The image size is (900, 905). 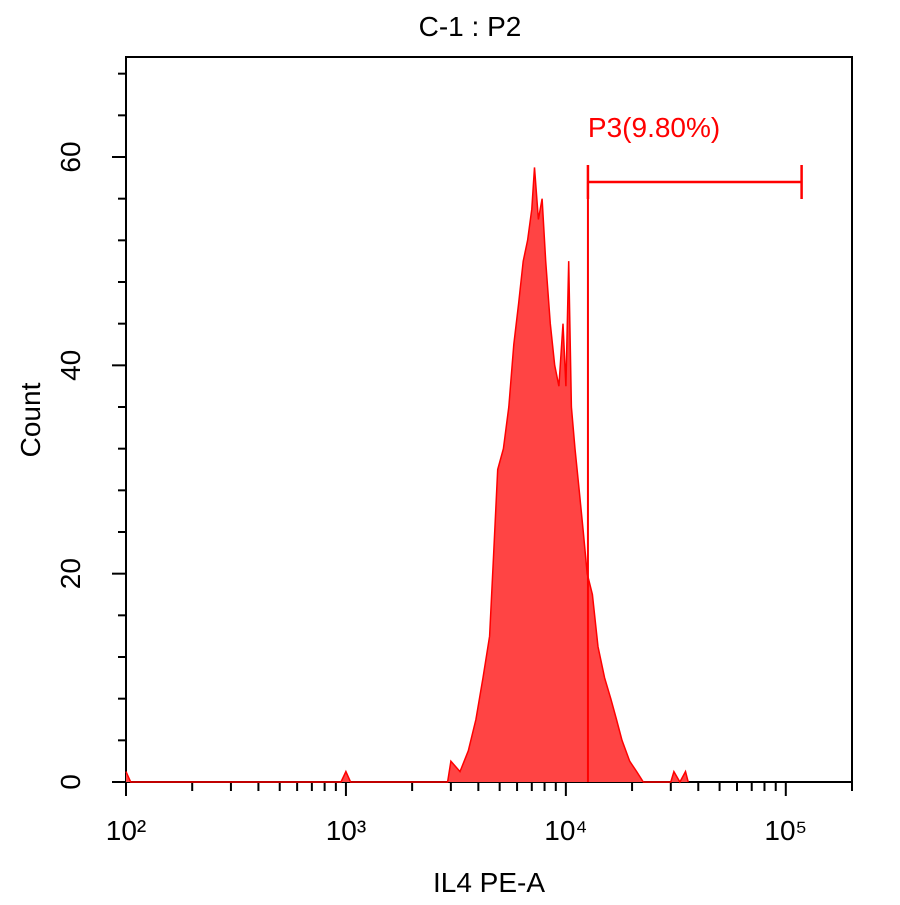 I want to click on x-axis-label: IL4 PE-A, so click(x=489, y=882).